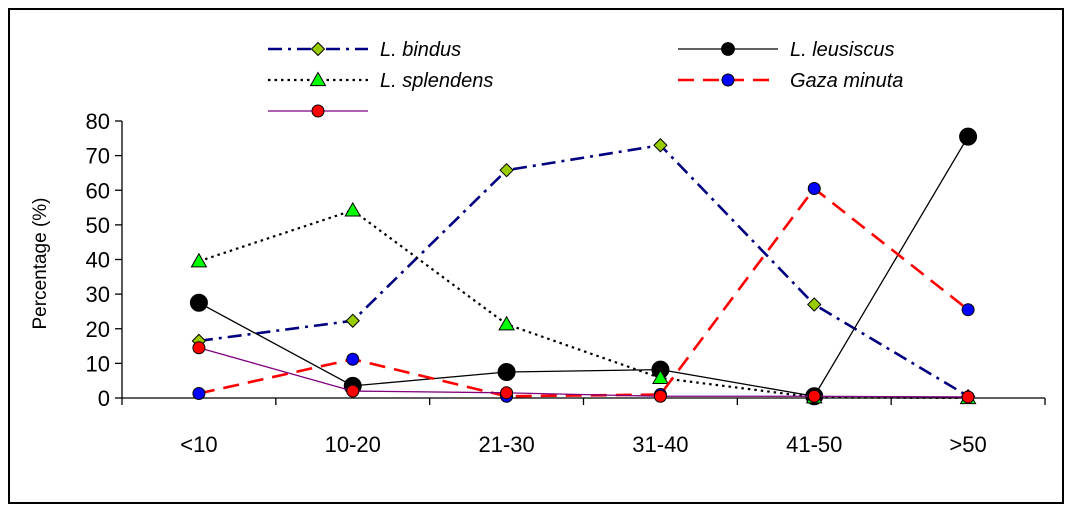  What do you see at coordinates (436, 81) in the screenshot?
I see `legend-label: L. splendens` at bounding box center [436, 81].